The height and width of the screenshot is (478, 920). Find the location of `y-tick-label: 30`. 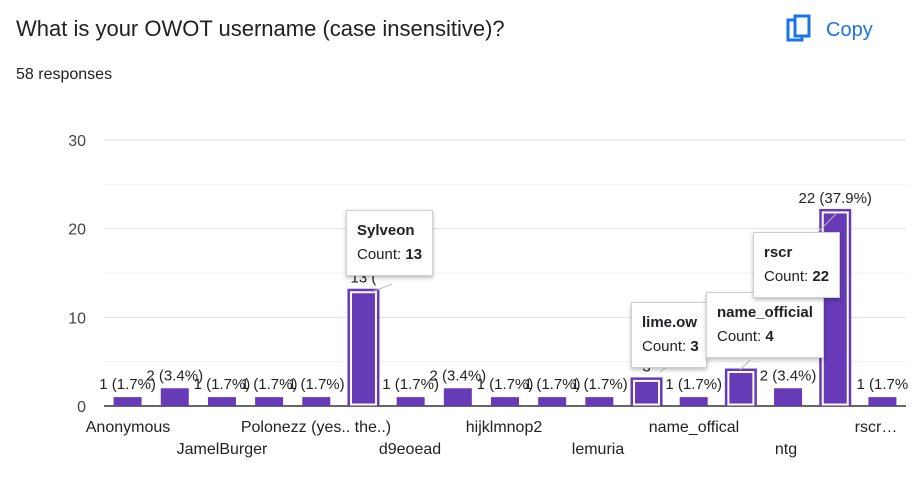

y-tick-label: 30 is located at coordinates (77, 141).